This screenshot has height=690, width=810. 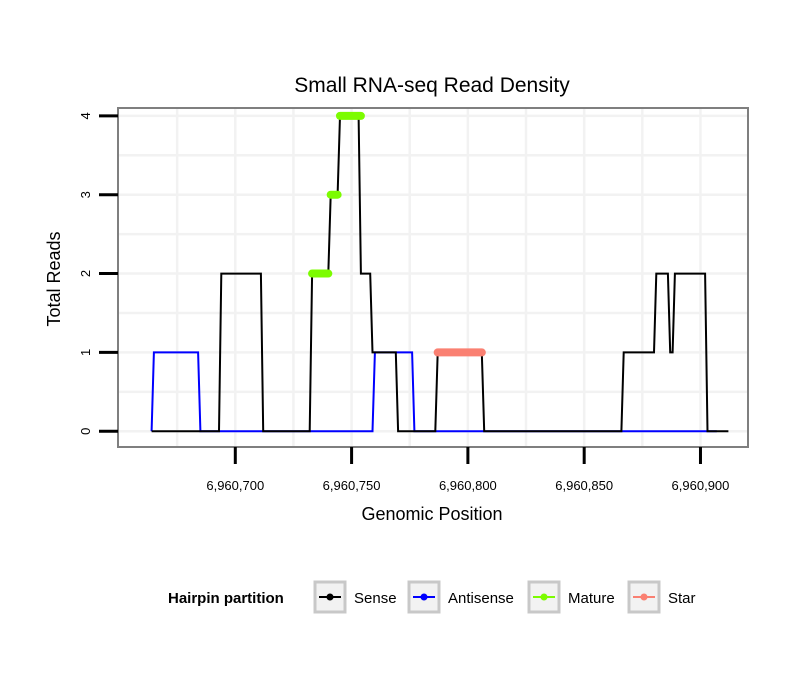 I want to click on legend-label: Antisense, so click(x=481, y=598).